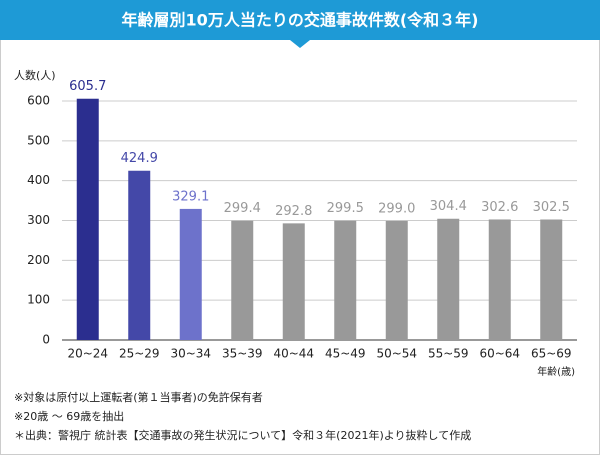  Describe the element at coordinates (87, 354) in the screenshot. I see `x-tick-label: 20~24` at that location.